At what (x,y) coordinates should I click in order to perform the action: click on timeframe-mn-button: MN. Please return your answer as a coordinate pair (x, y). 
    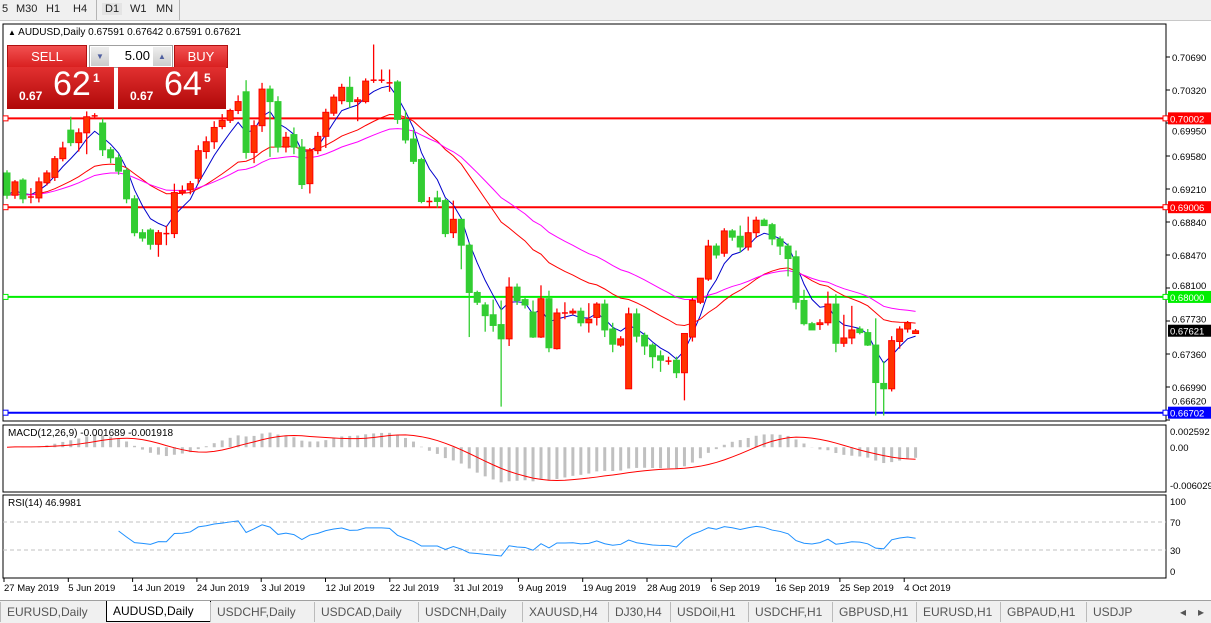
    Looking at the image, I should click on (165, 9).